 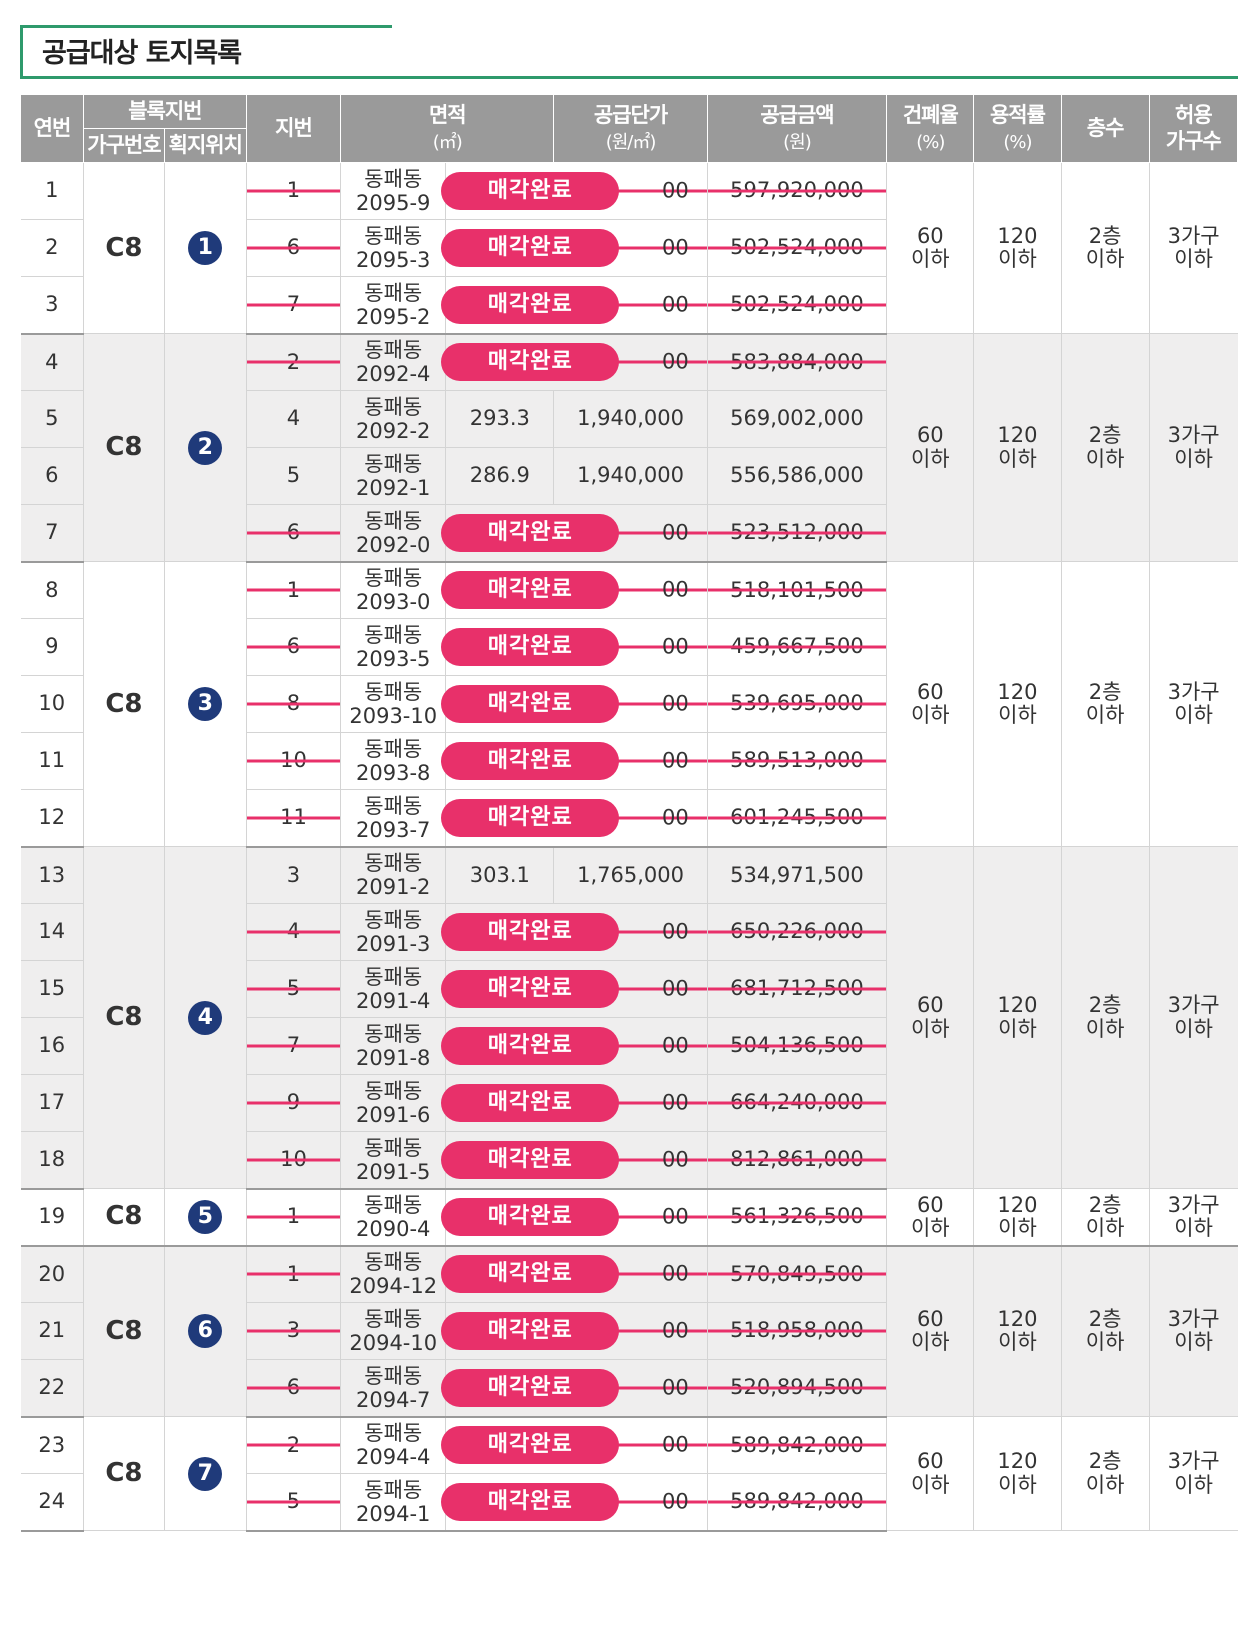 What do you see at coordinates (1105, 128) in the screenshot?
I see `header-floors: 층수` at bounding box center [1105, 128].